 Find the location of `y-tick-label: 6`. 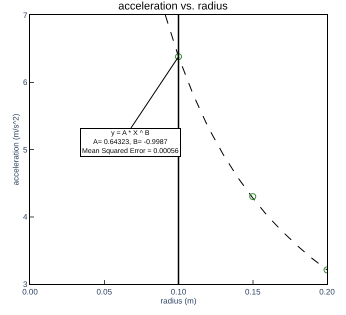

y-tick-label: 6 is located at coordinates (25, 83).